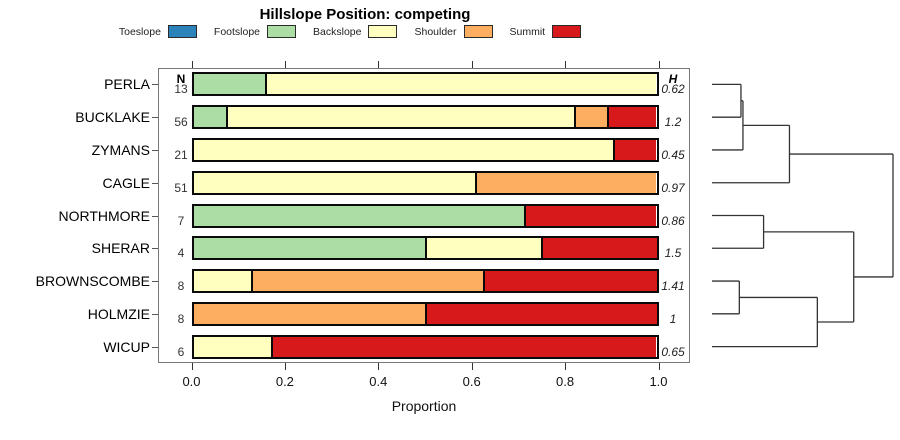 The width and height of the screenshot is (900, 440). Describe the element at coordinates (112, 117) in the screenshot. I see `row-label-bucklake: BUCKLAKE` at that location.